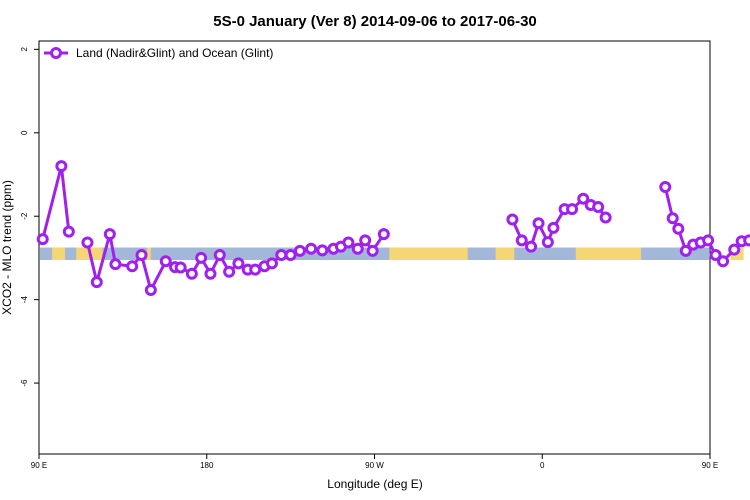 The image size is (750, 500). I want to click on legend-marker-swatch, so click(56, 53).